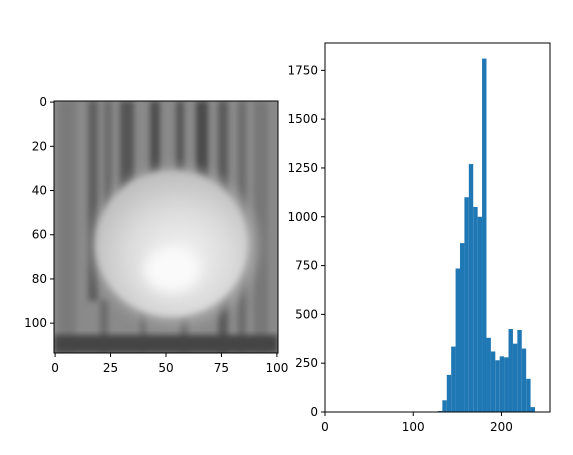 The image size is (573, 455). I want to click on y-tick-label: 1250, so click(302, 168).